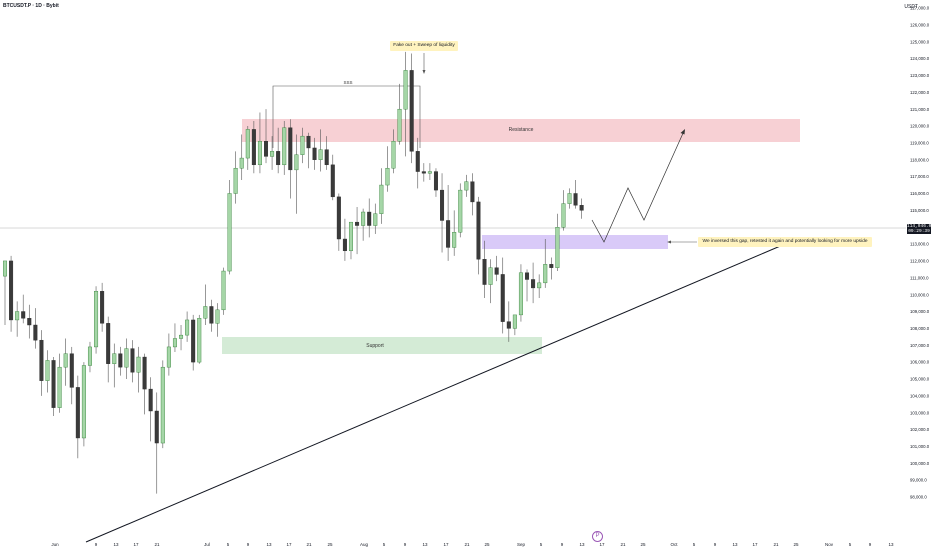  What do you see at coordinates (911, 7) in the screenshot?
I see `currency-label: USDT` at bounding box center [911, 7].